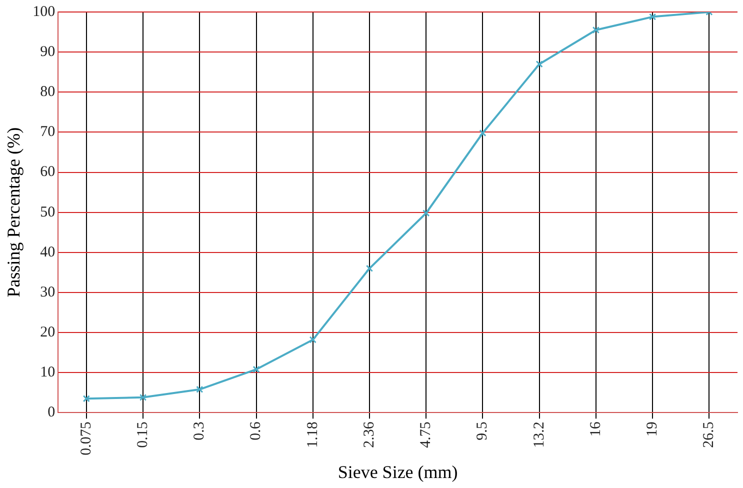 The width and height of the screenshot is (743, 488). I want to click on x-tick-label: 0.6, so click(256, 430).